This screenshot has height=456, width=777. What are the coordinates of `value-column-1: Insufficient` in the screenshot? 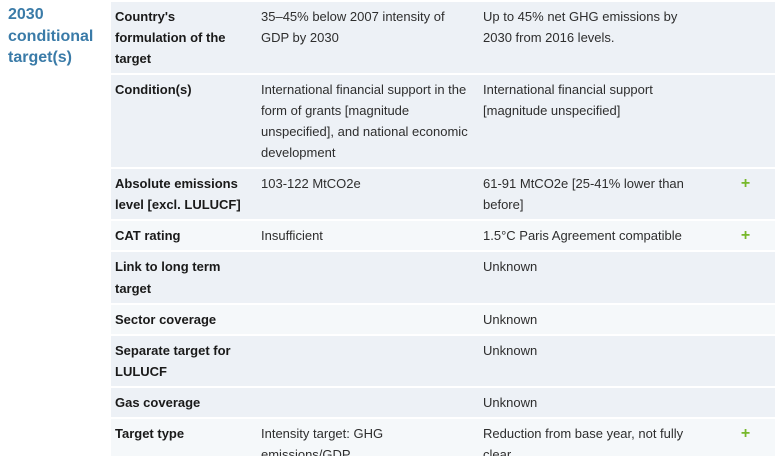 It's located at (292, 236).